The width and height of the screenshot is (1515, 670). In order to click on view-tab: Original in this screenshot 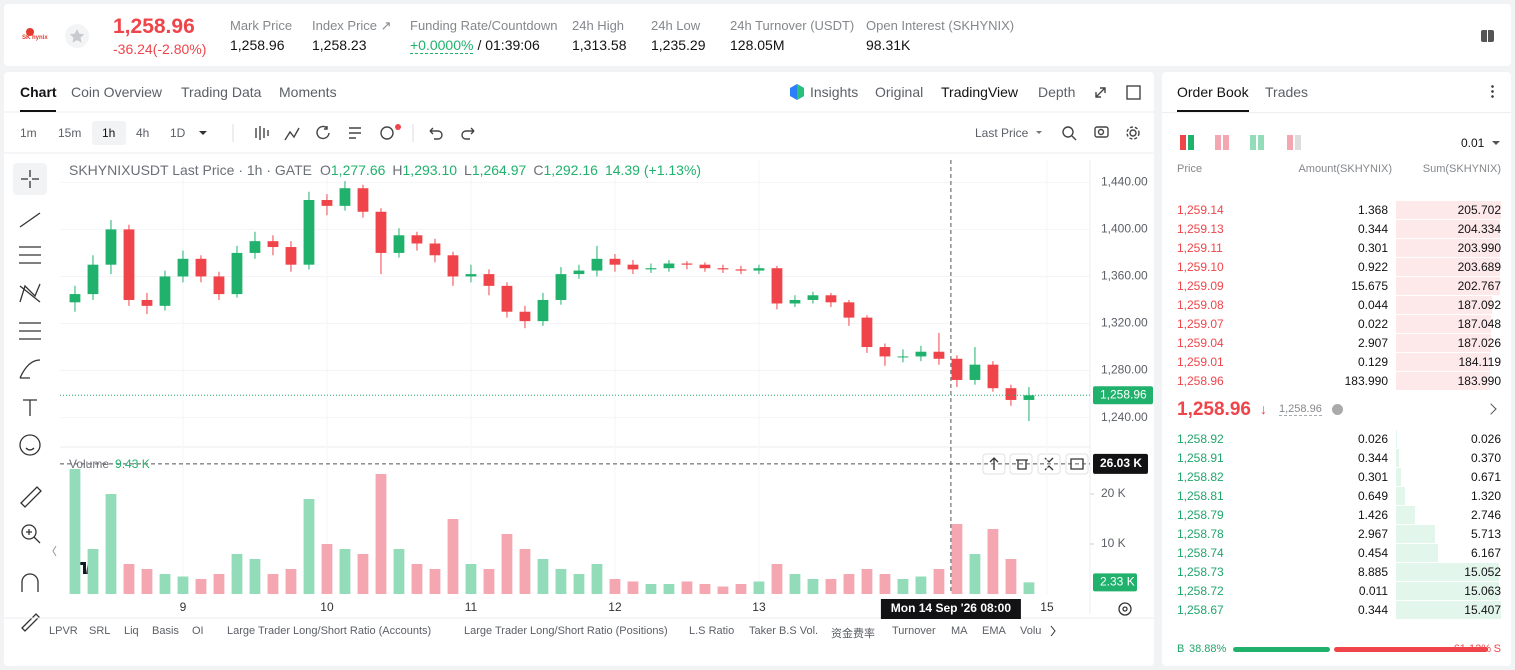, I will do `click(899, 92)`.